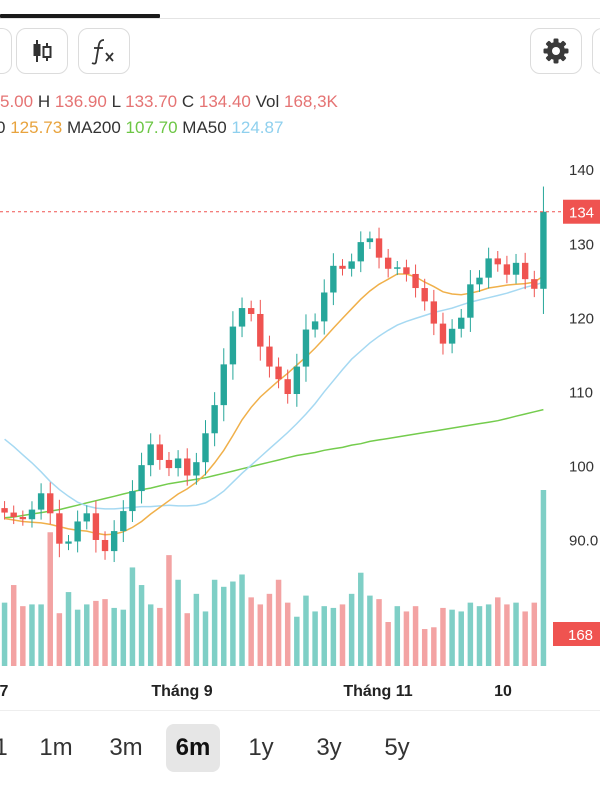  Describe the element at coordinates (397, 747) in the screenshot. I see `range-button-5y: 5y` at that location.